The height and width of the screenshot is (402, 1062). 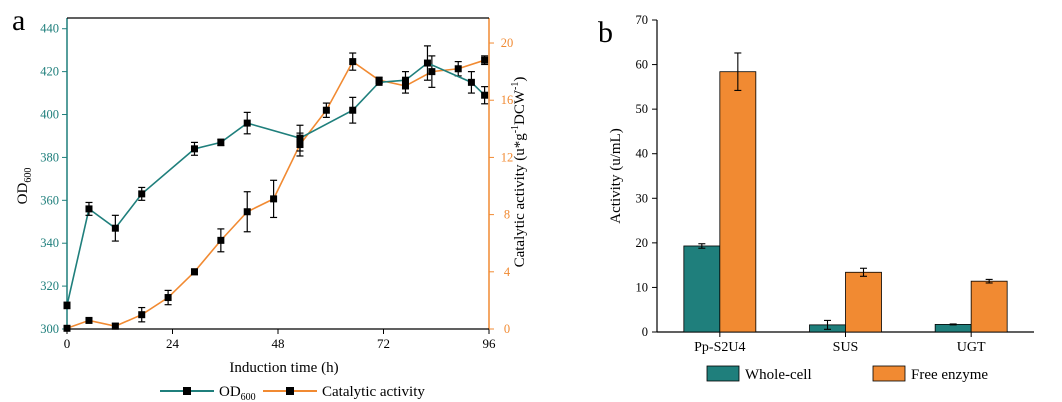 I want to click on legend-label-whole-cell: Whole-cell, so click(x=778, y=375).